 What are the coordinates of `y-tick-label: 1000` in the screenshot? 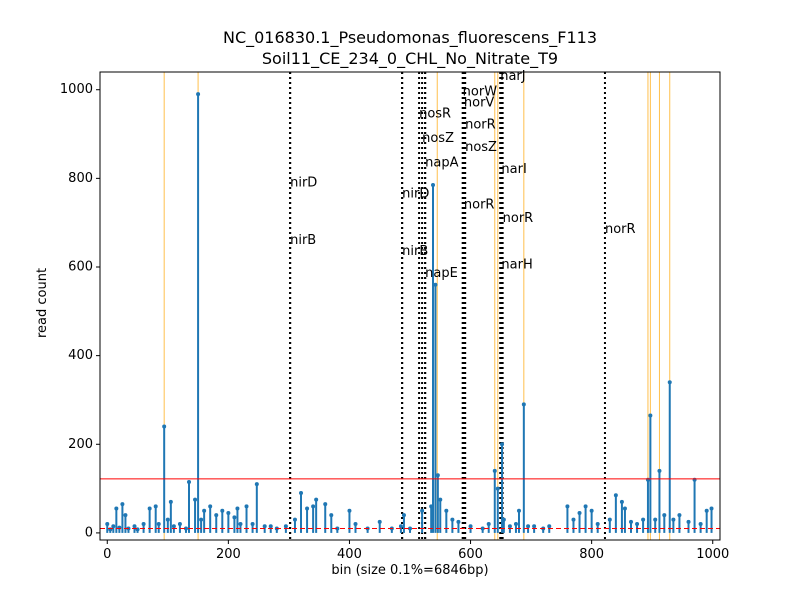 It's located at (76, 89).